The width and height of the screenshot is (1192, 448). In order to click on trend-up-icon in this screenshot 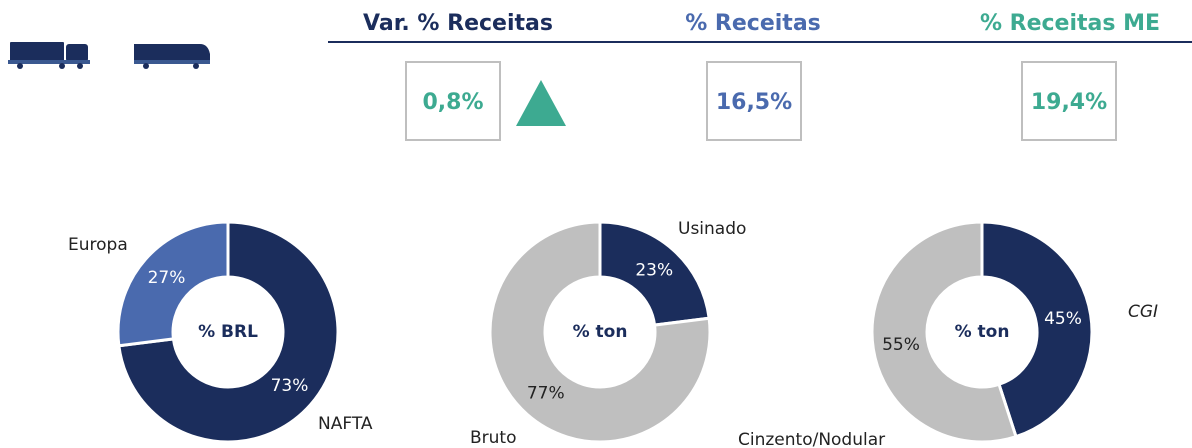, I will do `click(541, 103)`.